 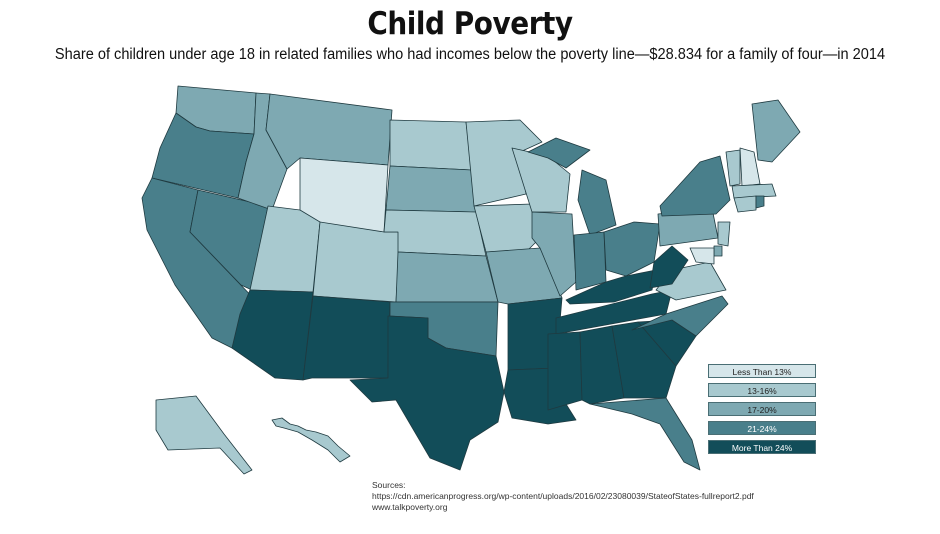 I want to click on sources-label: Sources:, so click(x=389, y=485).